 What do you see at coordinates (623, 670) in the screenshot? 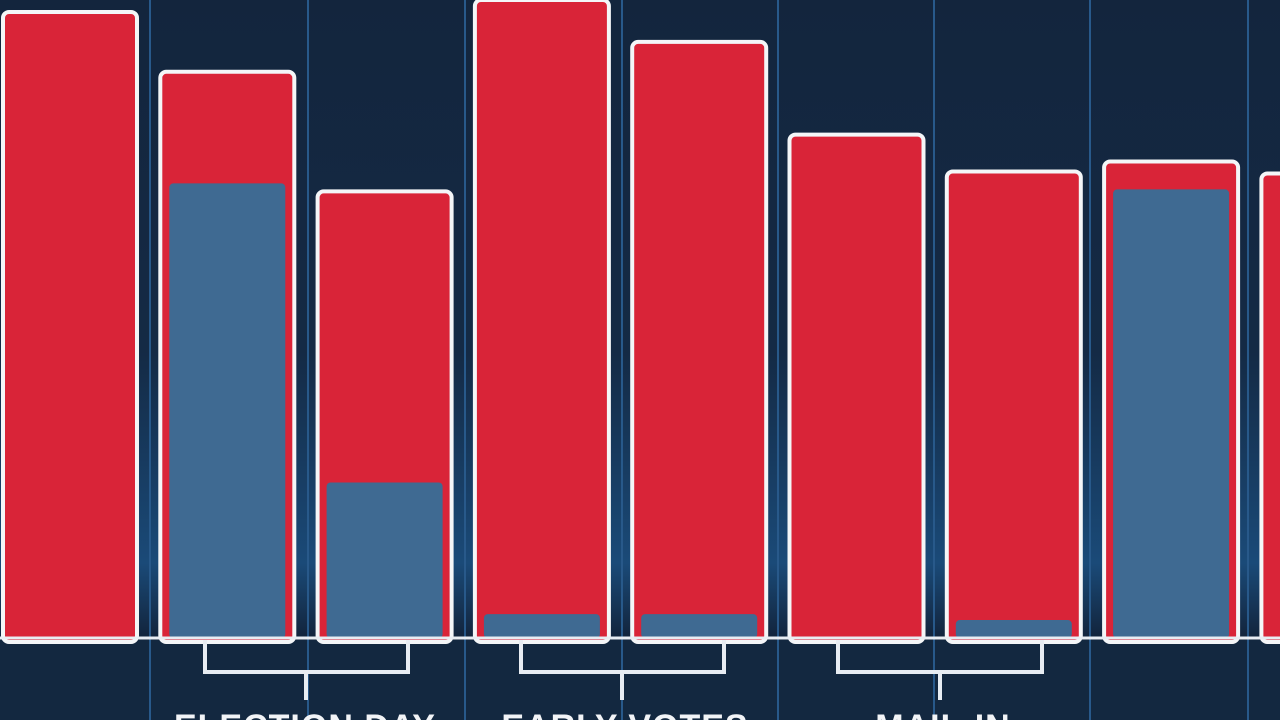
I see `brackets` at bounding box center [623, 670].